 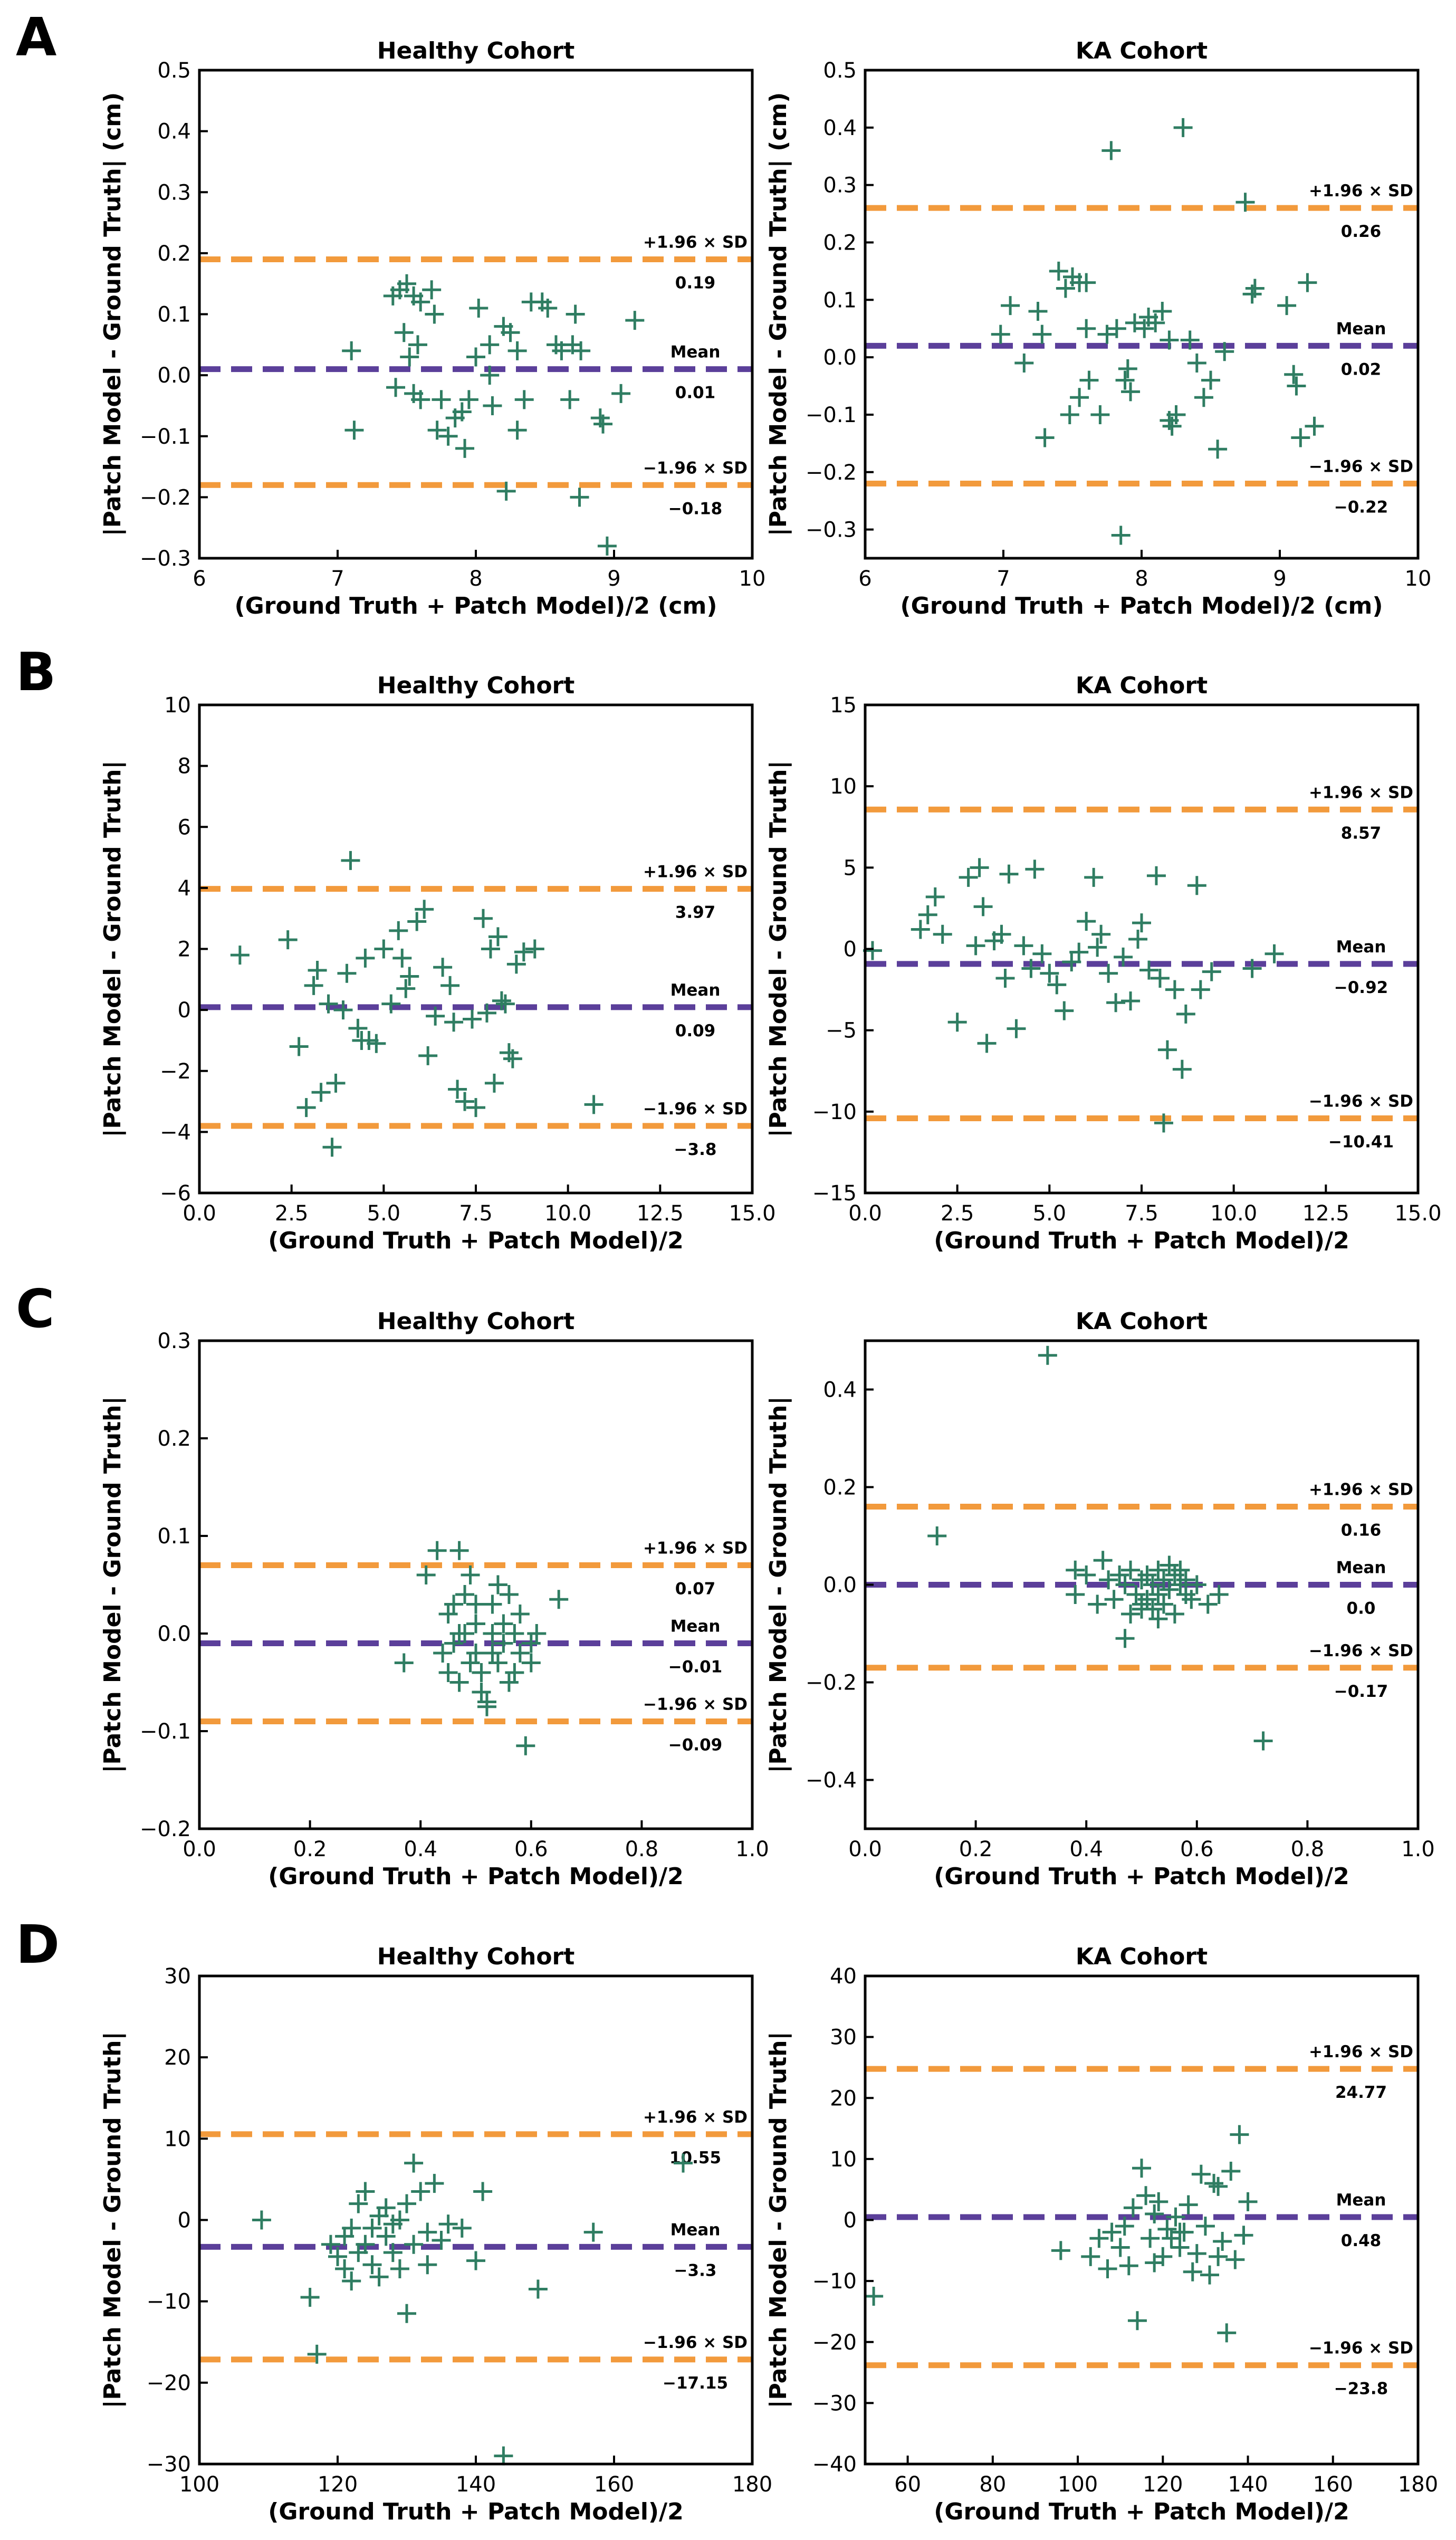 I want to click on x-tick-label: 15.0, so click(x=752, y=1214).